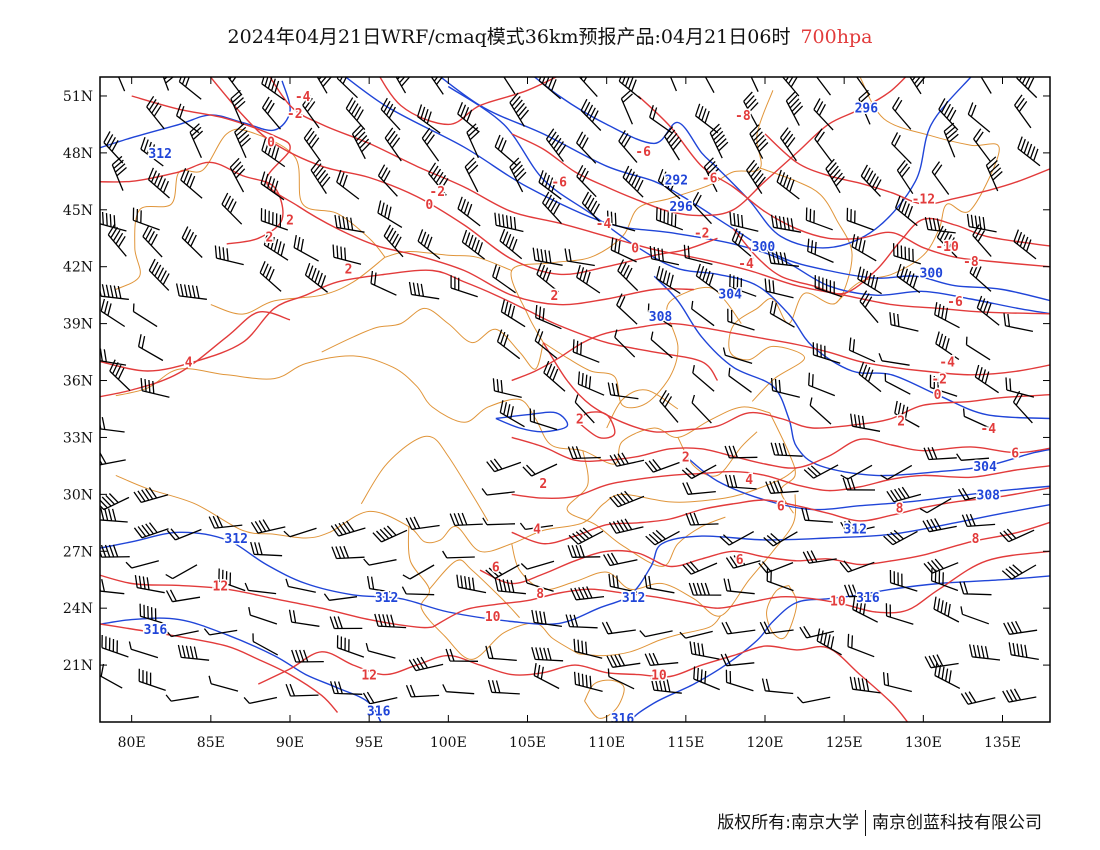  I want to click on lat-tick-label: 30N, so click(78, 495).